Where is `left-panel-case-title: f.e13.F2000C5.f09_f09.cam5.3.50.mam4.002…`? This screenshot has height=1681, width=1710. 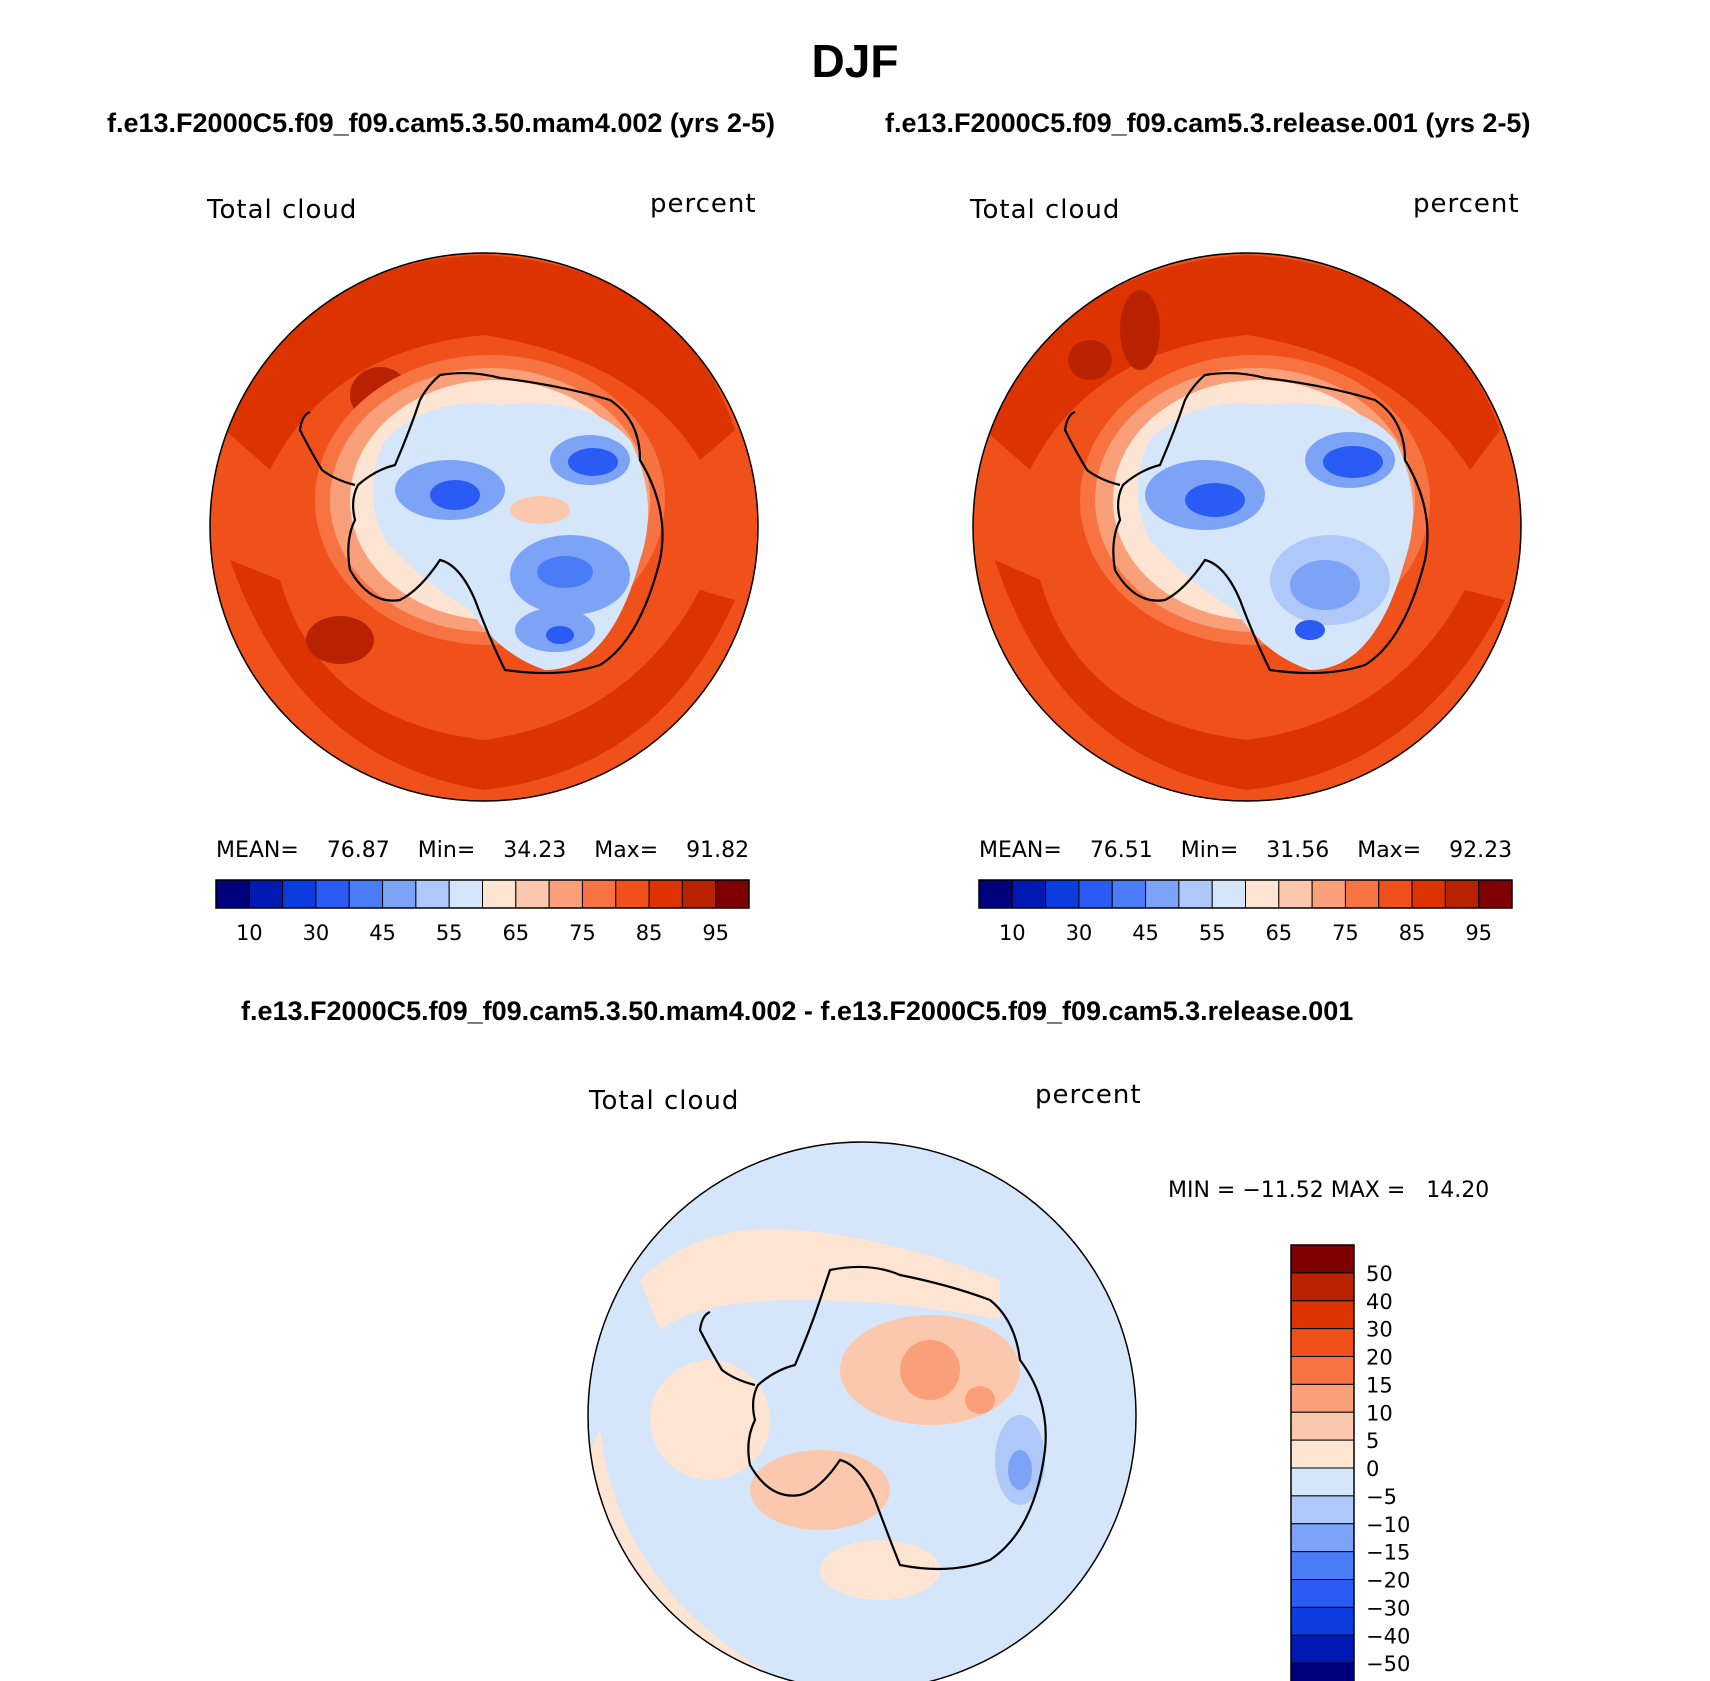 left-panel-case-title: f.e13.F2000C5.f09_f09.cam5.3.50.mam4.002… is located at coordinates (441, 123).